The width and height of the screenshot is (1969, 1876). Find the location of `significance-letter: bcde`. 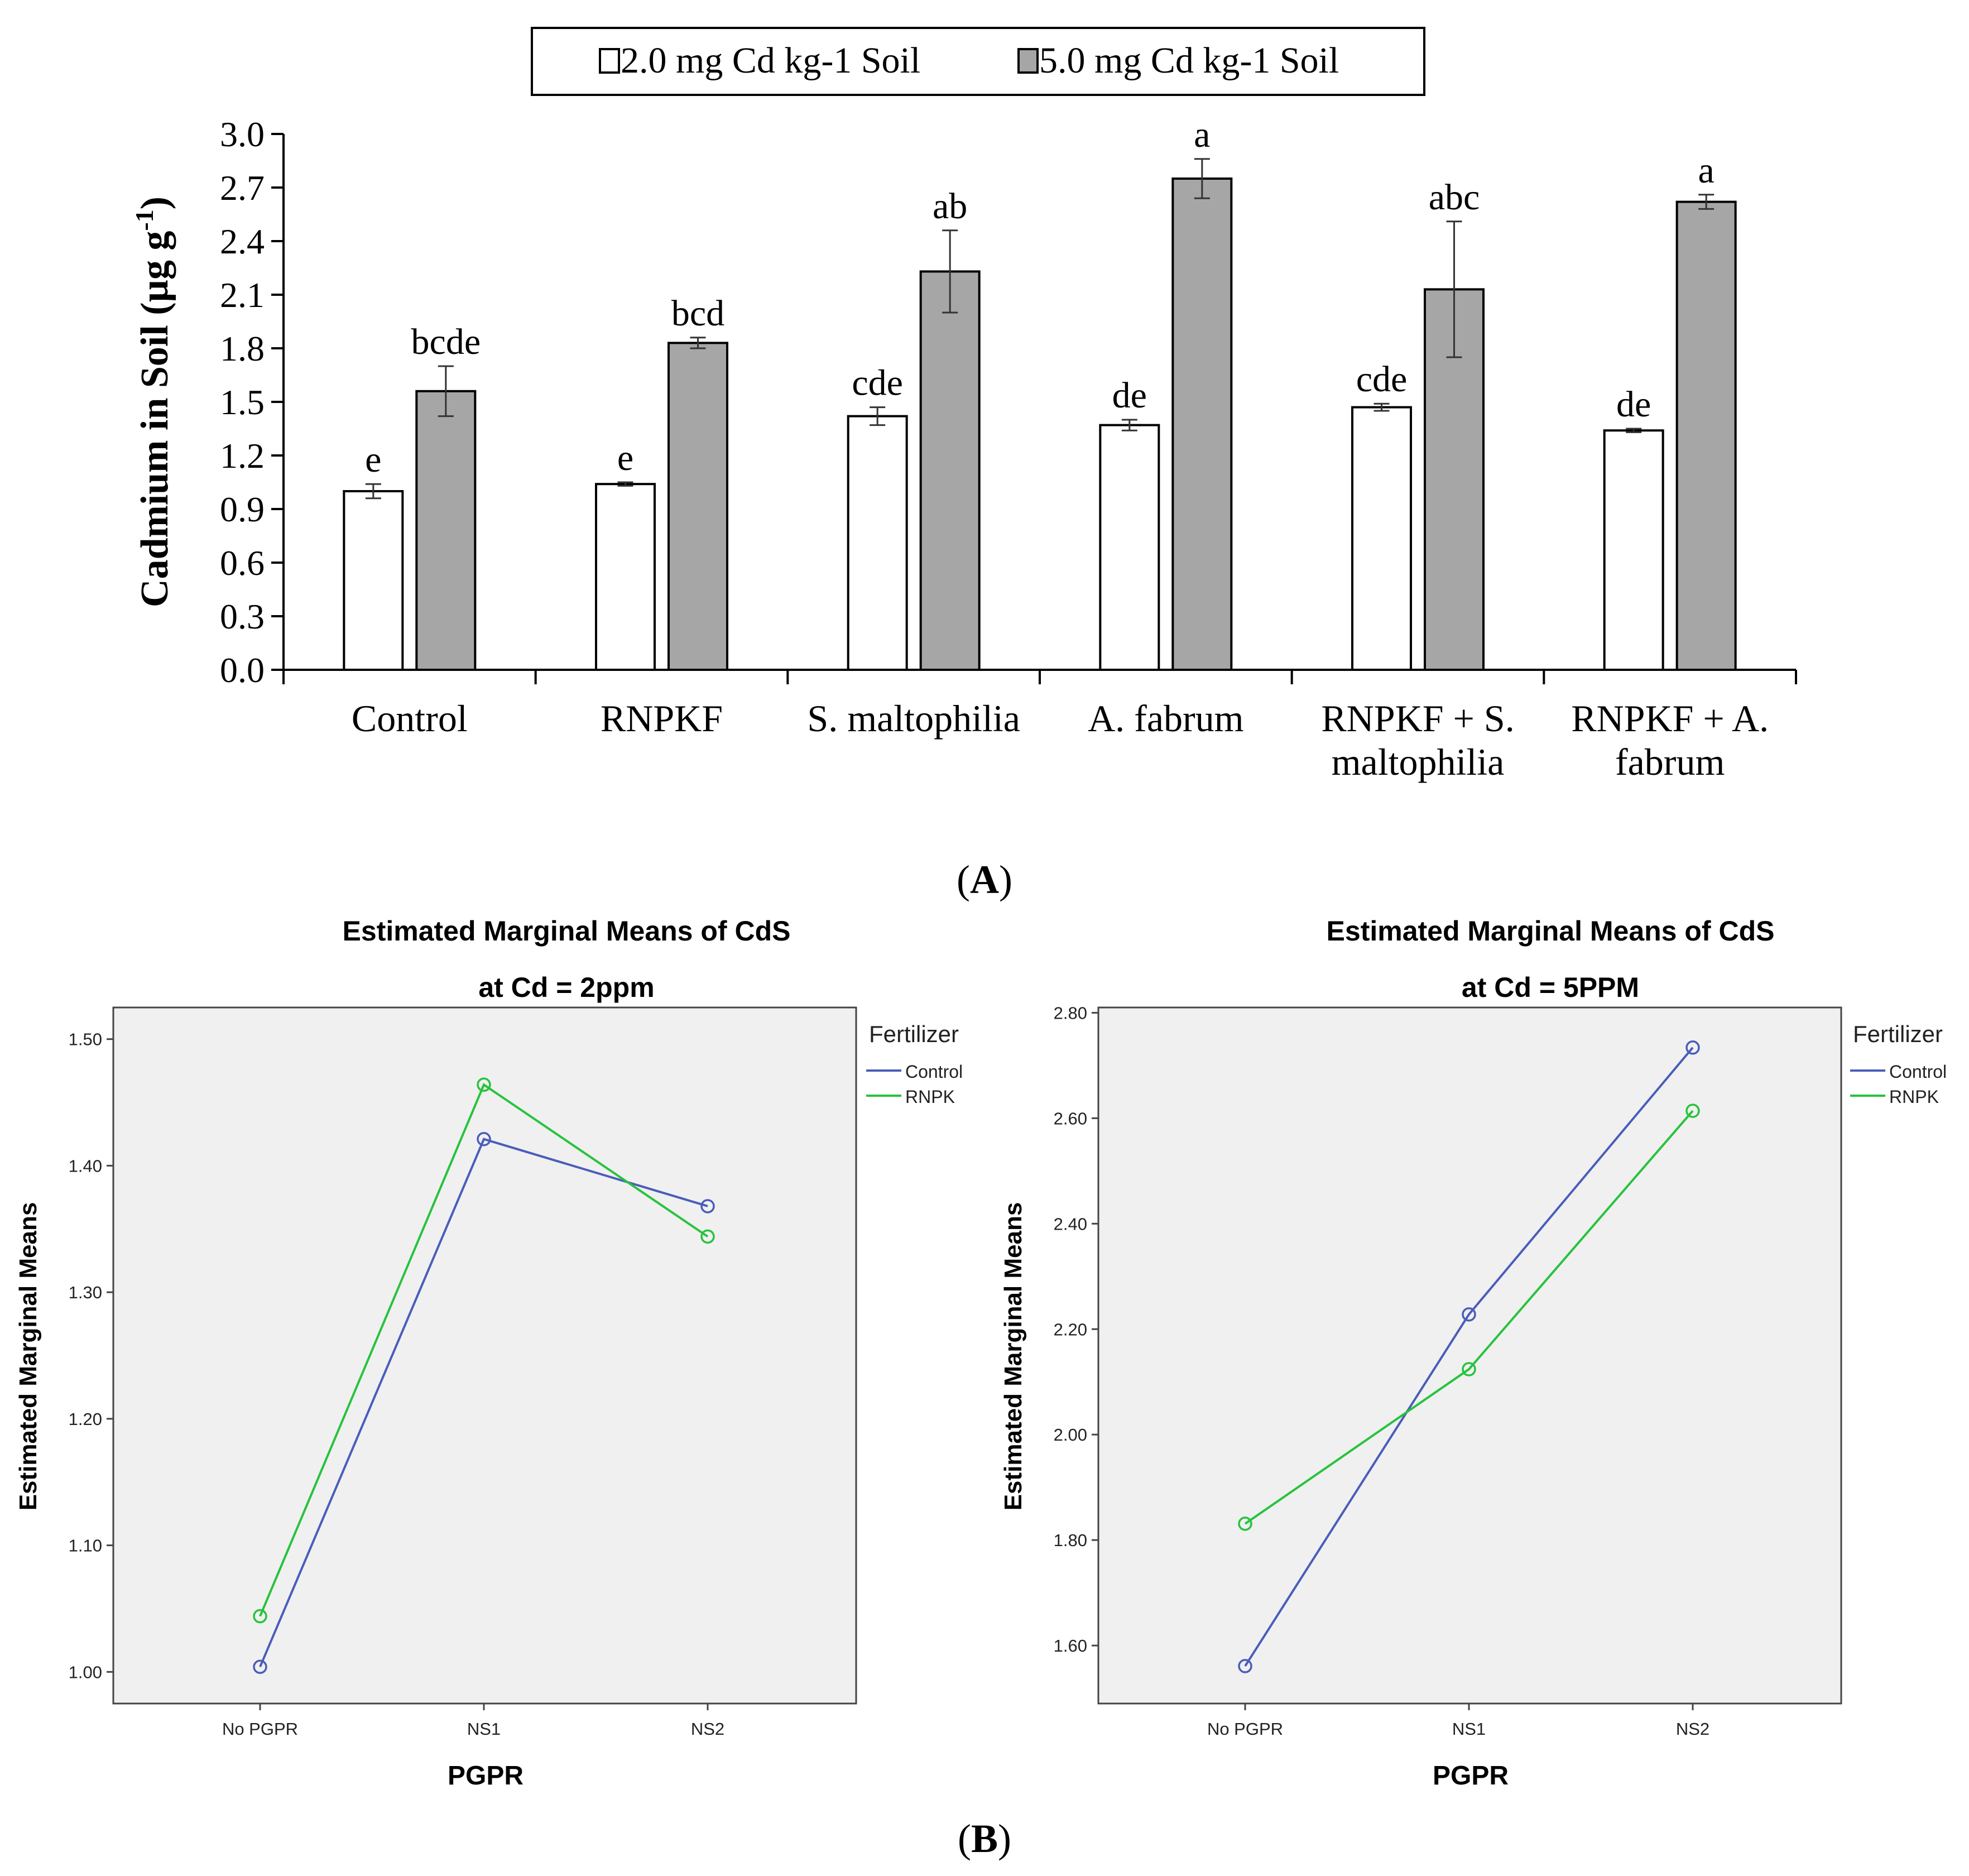

significance-letter: bcde is located at coordinates (446, 342).